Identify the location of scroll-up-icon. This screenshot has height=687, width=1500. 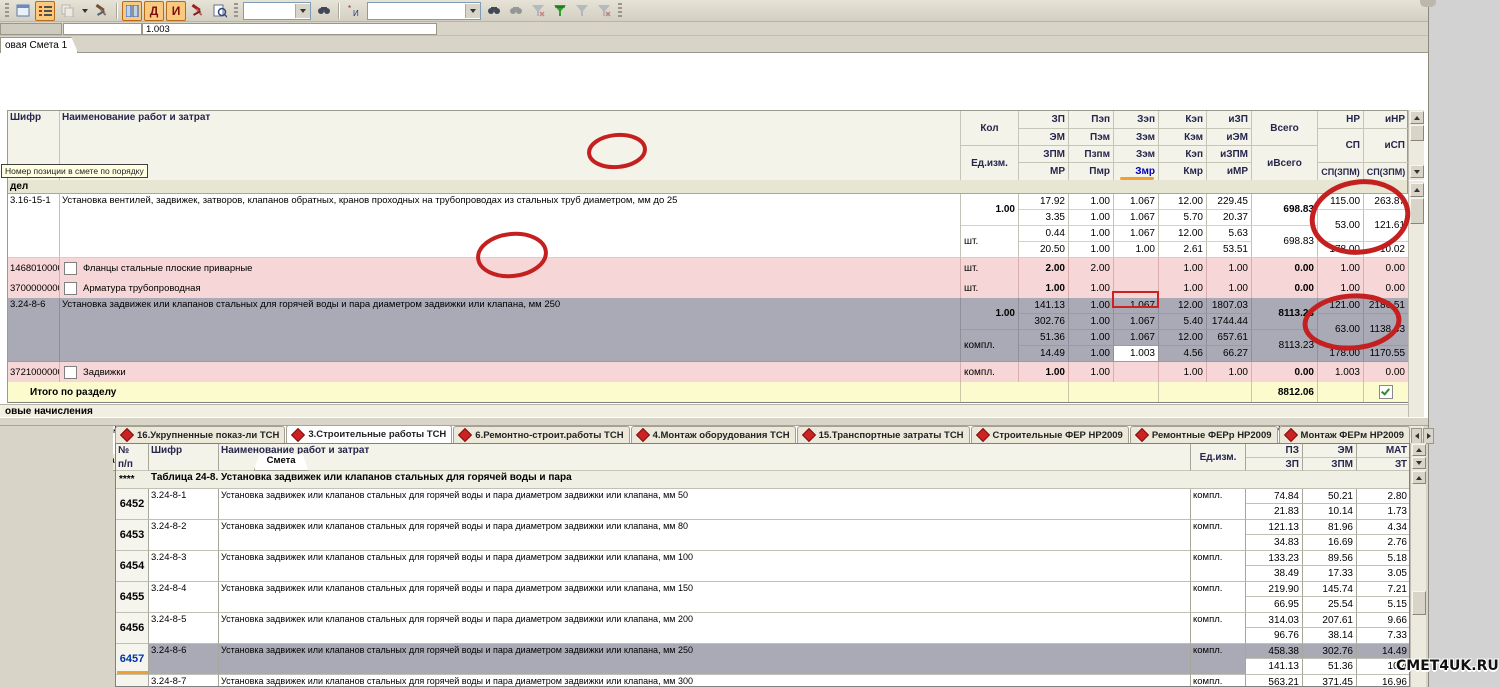
(1417, 190).